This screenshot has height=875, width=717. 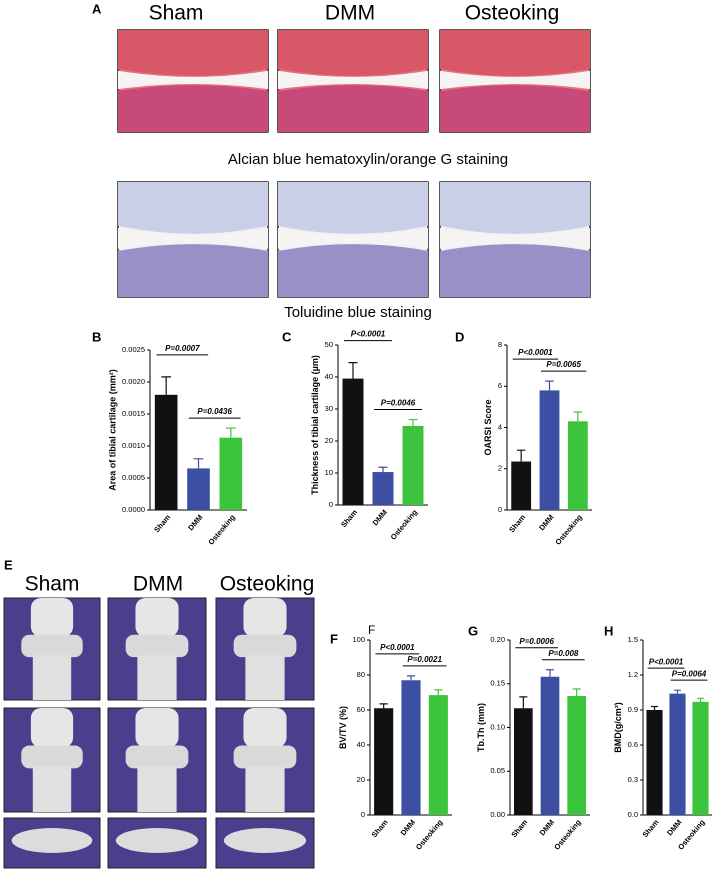 I want to click on y-tick-label: 0.0015, so click(x=133, y=413).